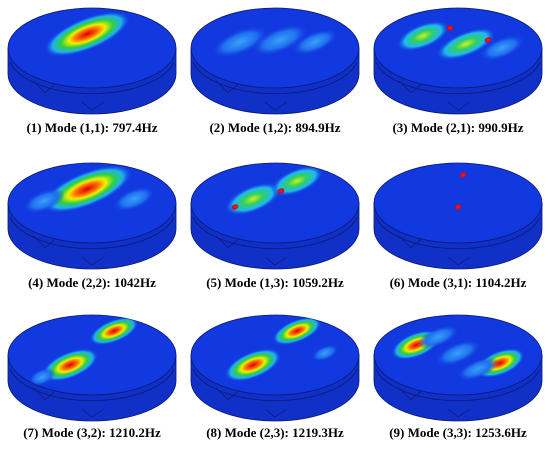 This screenshot has width=550, height=450. I want to click on panel-caption: (9) Mode (3,3): 1253.6Hz, so click(458, 432).